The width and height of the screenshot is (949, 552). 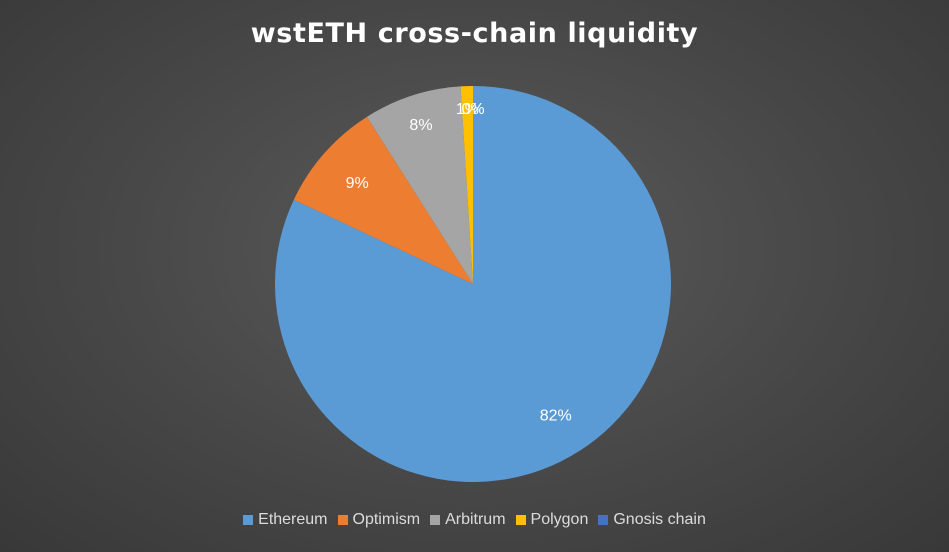 I want to click on legend-label-ethereum: Ethereum, so click(x=293, y=519).